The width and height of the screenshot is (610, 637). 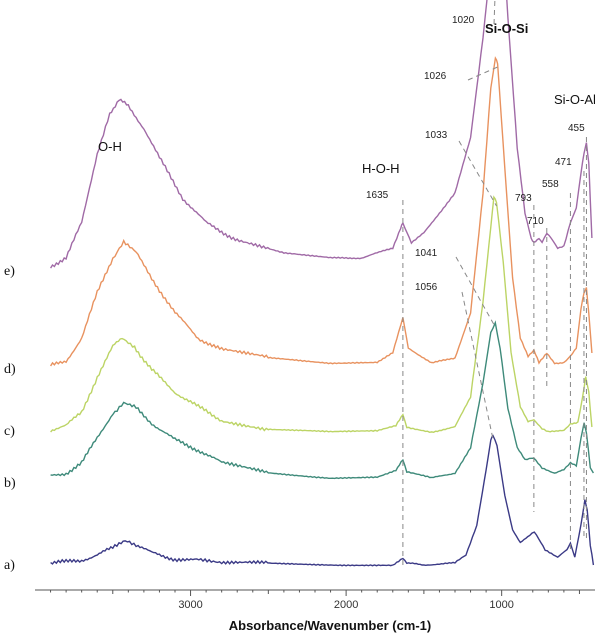 What do you see at coordinates (426, 287) in the screenshot?
I see `peak-label-1056: 1056` at bounding box center [426, 287].